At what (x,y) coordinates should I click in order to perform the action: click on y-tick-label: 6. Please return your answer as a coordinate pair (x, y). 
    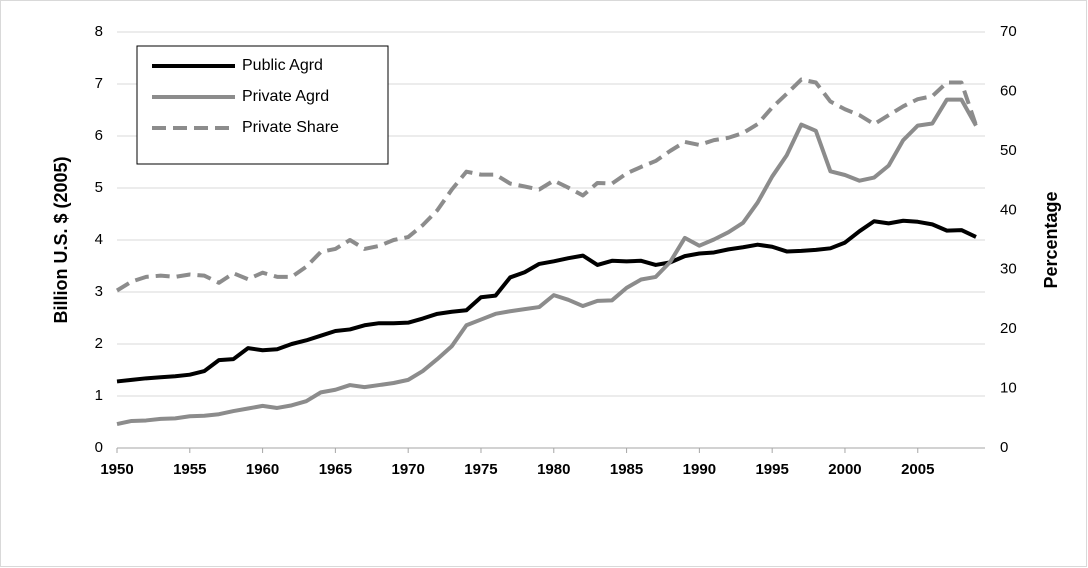
    Looking at the image, I should click on (99, 135).